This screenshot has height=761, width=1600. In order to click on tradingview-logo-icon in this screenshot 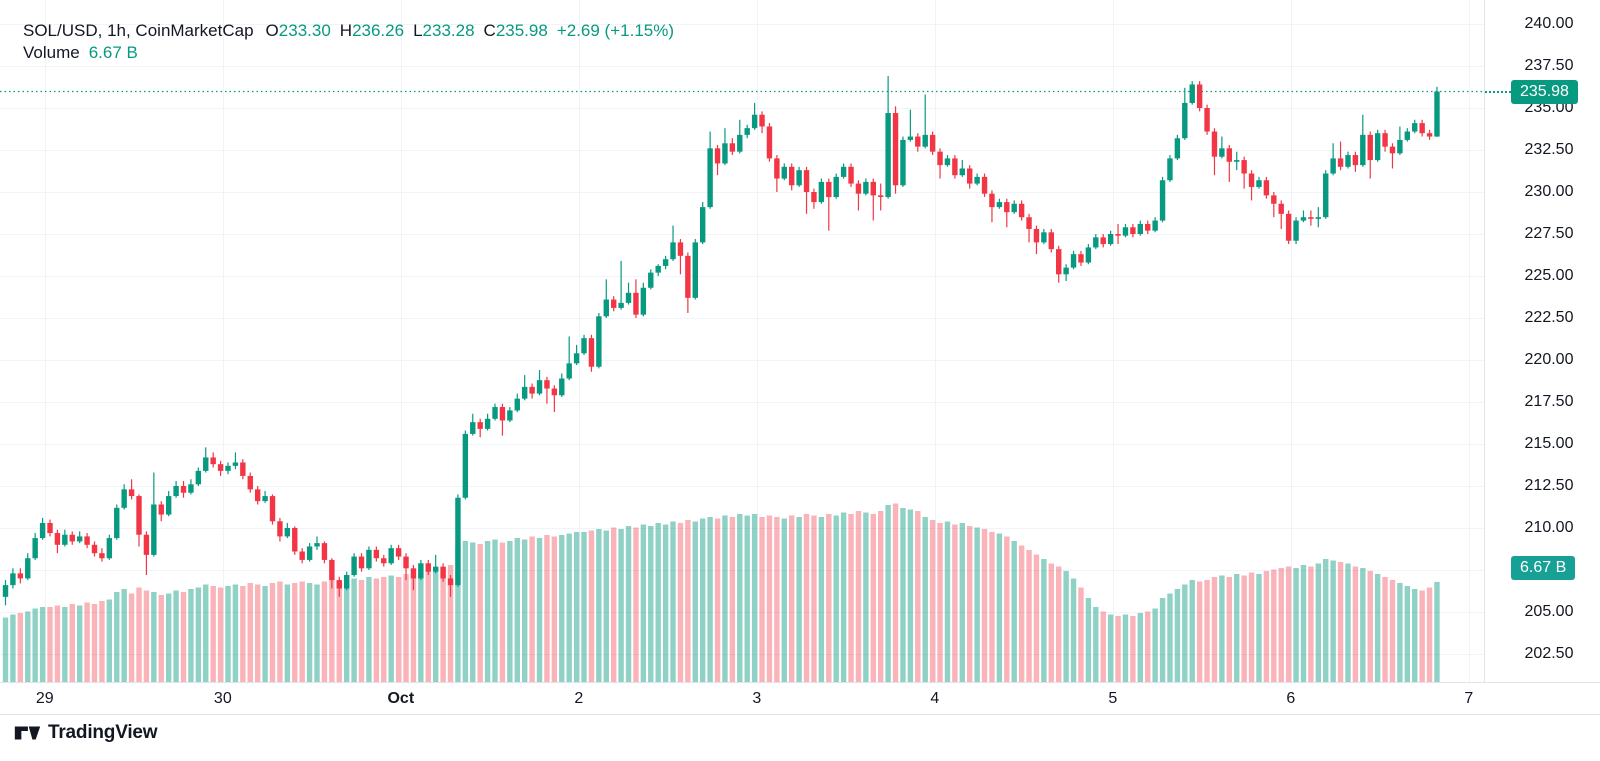, I will do `click(27, 733)`.